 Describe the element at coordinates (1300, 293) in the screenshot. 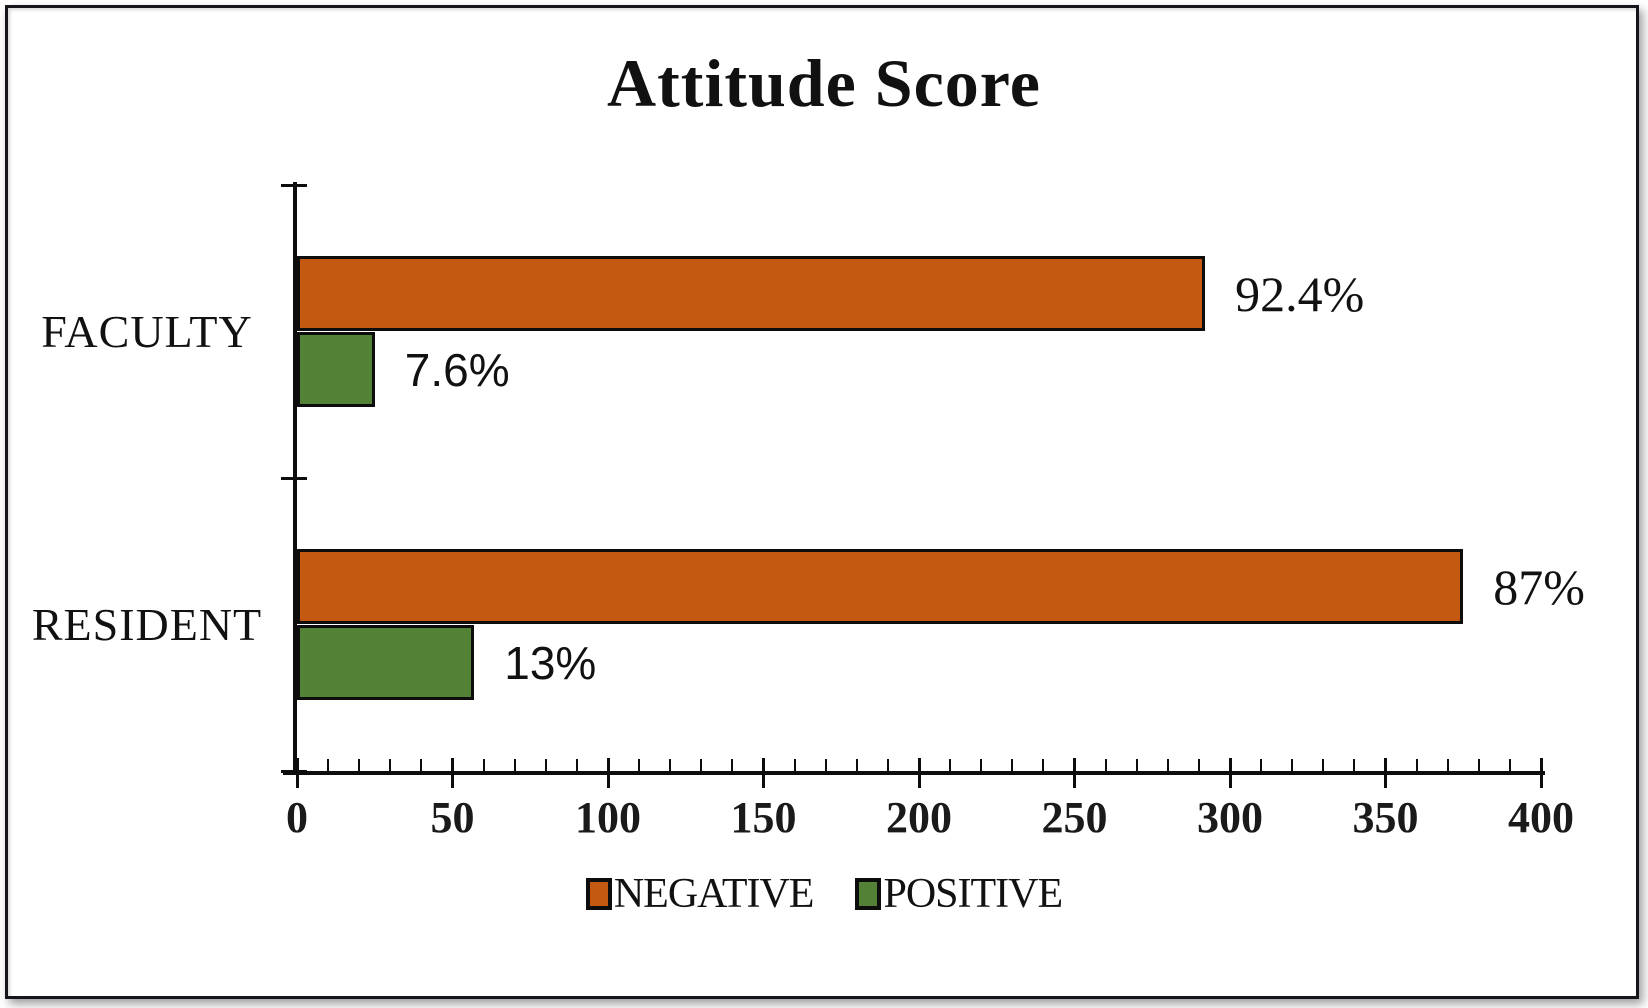

I see `data-label-negative-faculty: 92.4%` at that location.